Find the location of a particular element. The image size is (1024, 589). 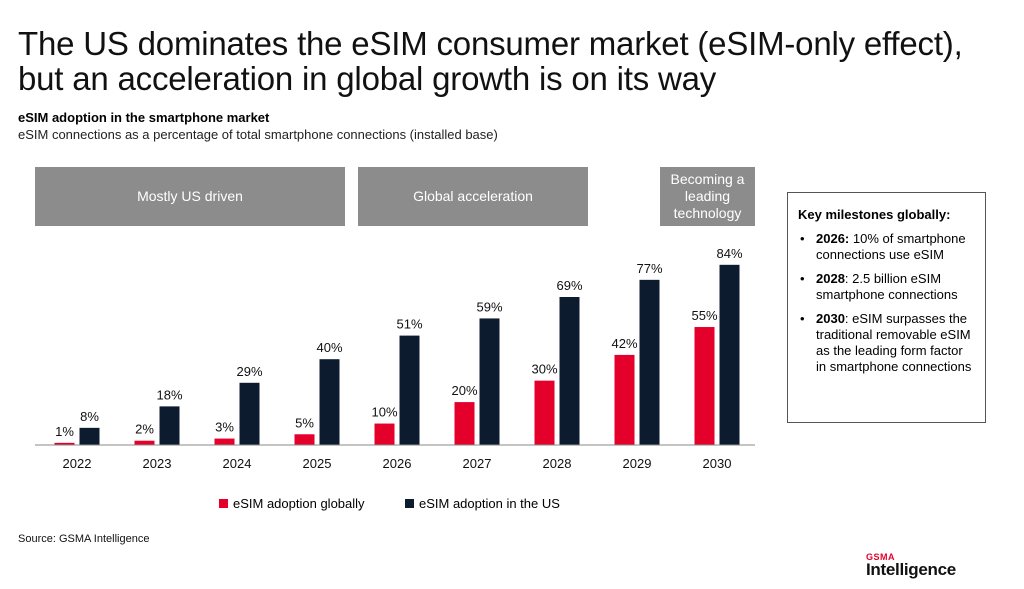

milestone-text: 10% of smartphone connections use eSIM is located at coordinates (891, 246).